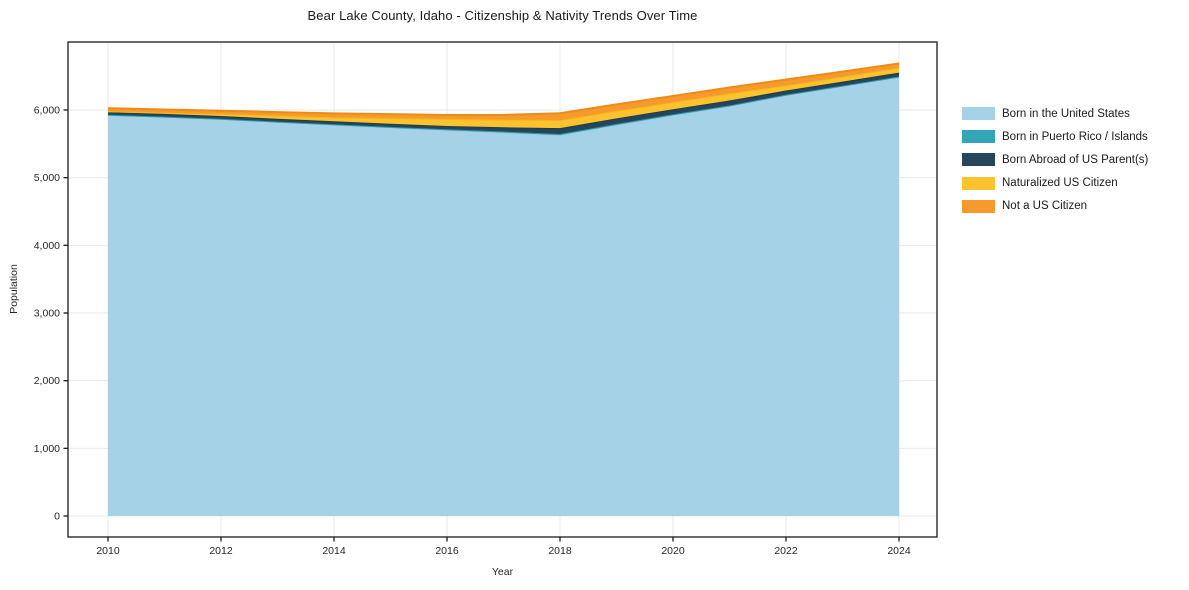 This screenshot has height=590, width=1189. I want to click on y-axis-label: Population, so click(14, 289).